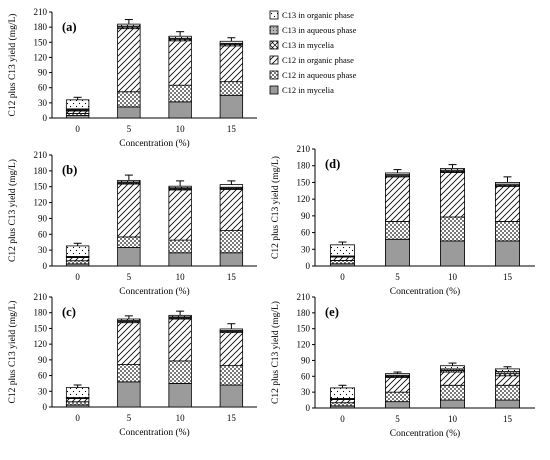 The image size is (550, 460). I want to click on legend-swatch-c13-aqueous, so click(274, 30).